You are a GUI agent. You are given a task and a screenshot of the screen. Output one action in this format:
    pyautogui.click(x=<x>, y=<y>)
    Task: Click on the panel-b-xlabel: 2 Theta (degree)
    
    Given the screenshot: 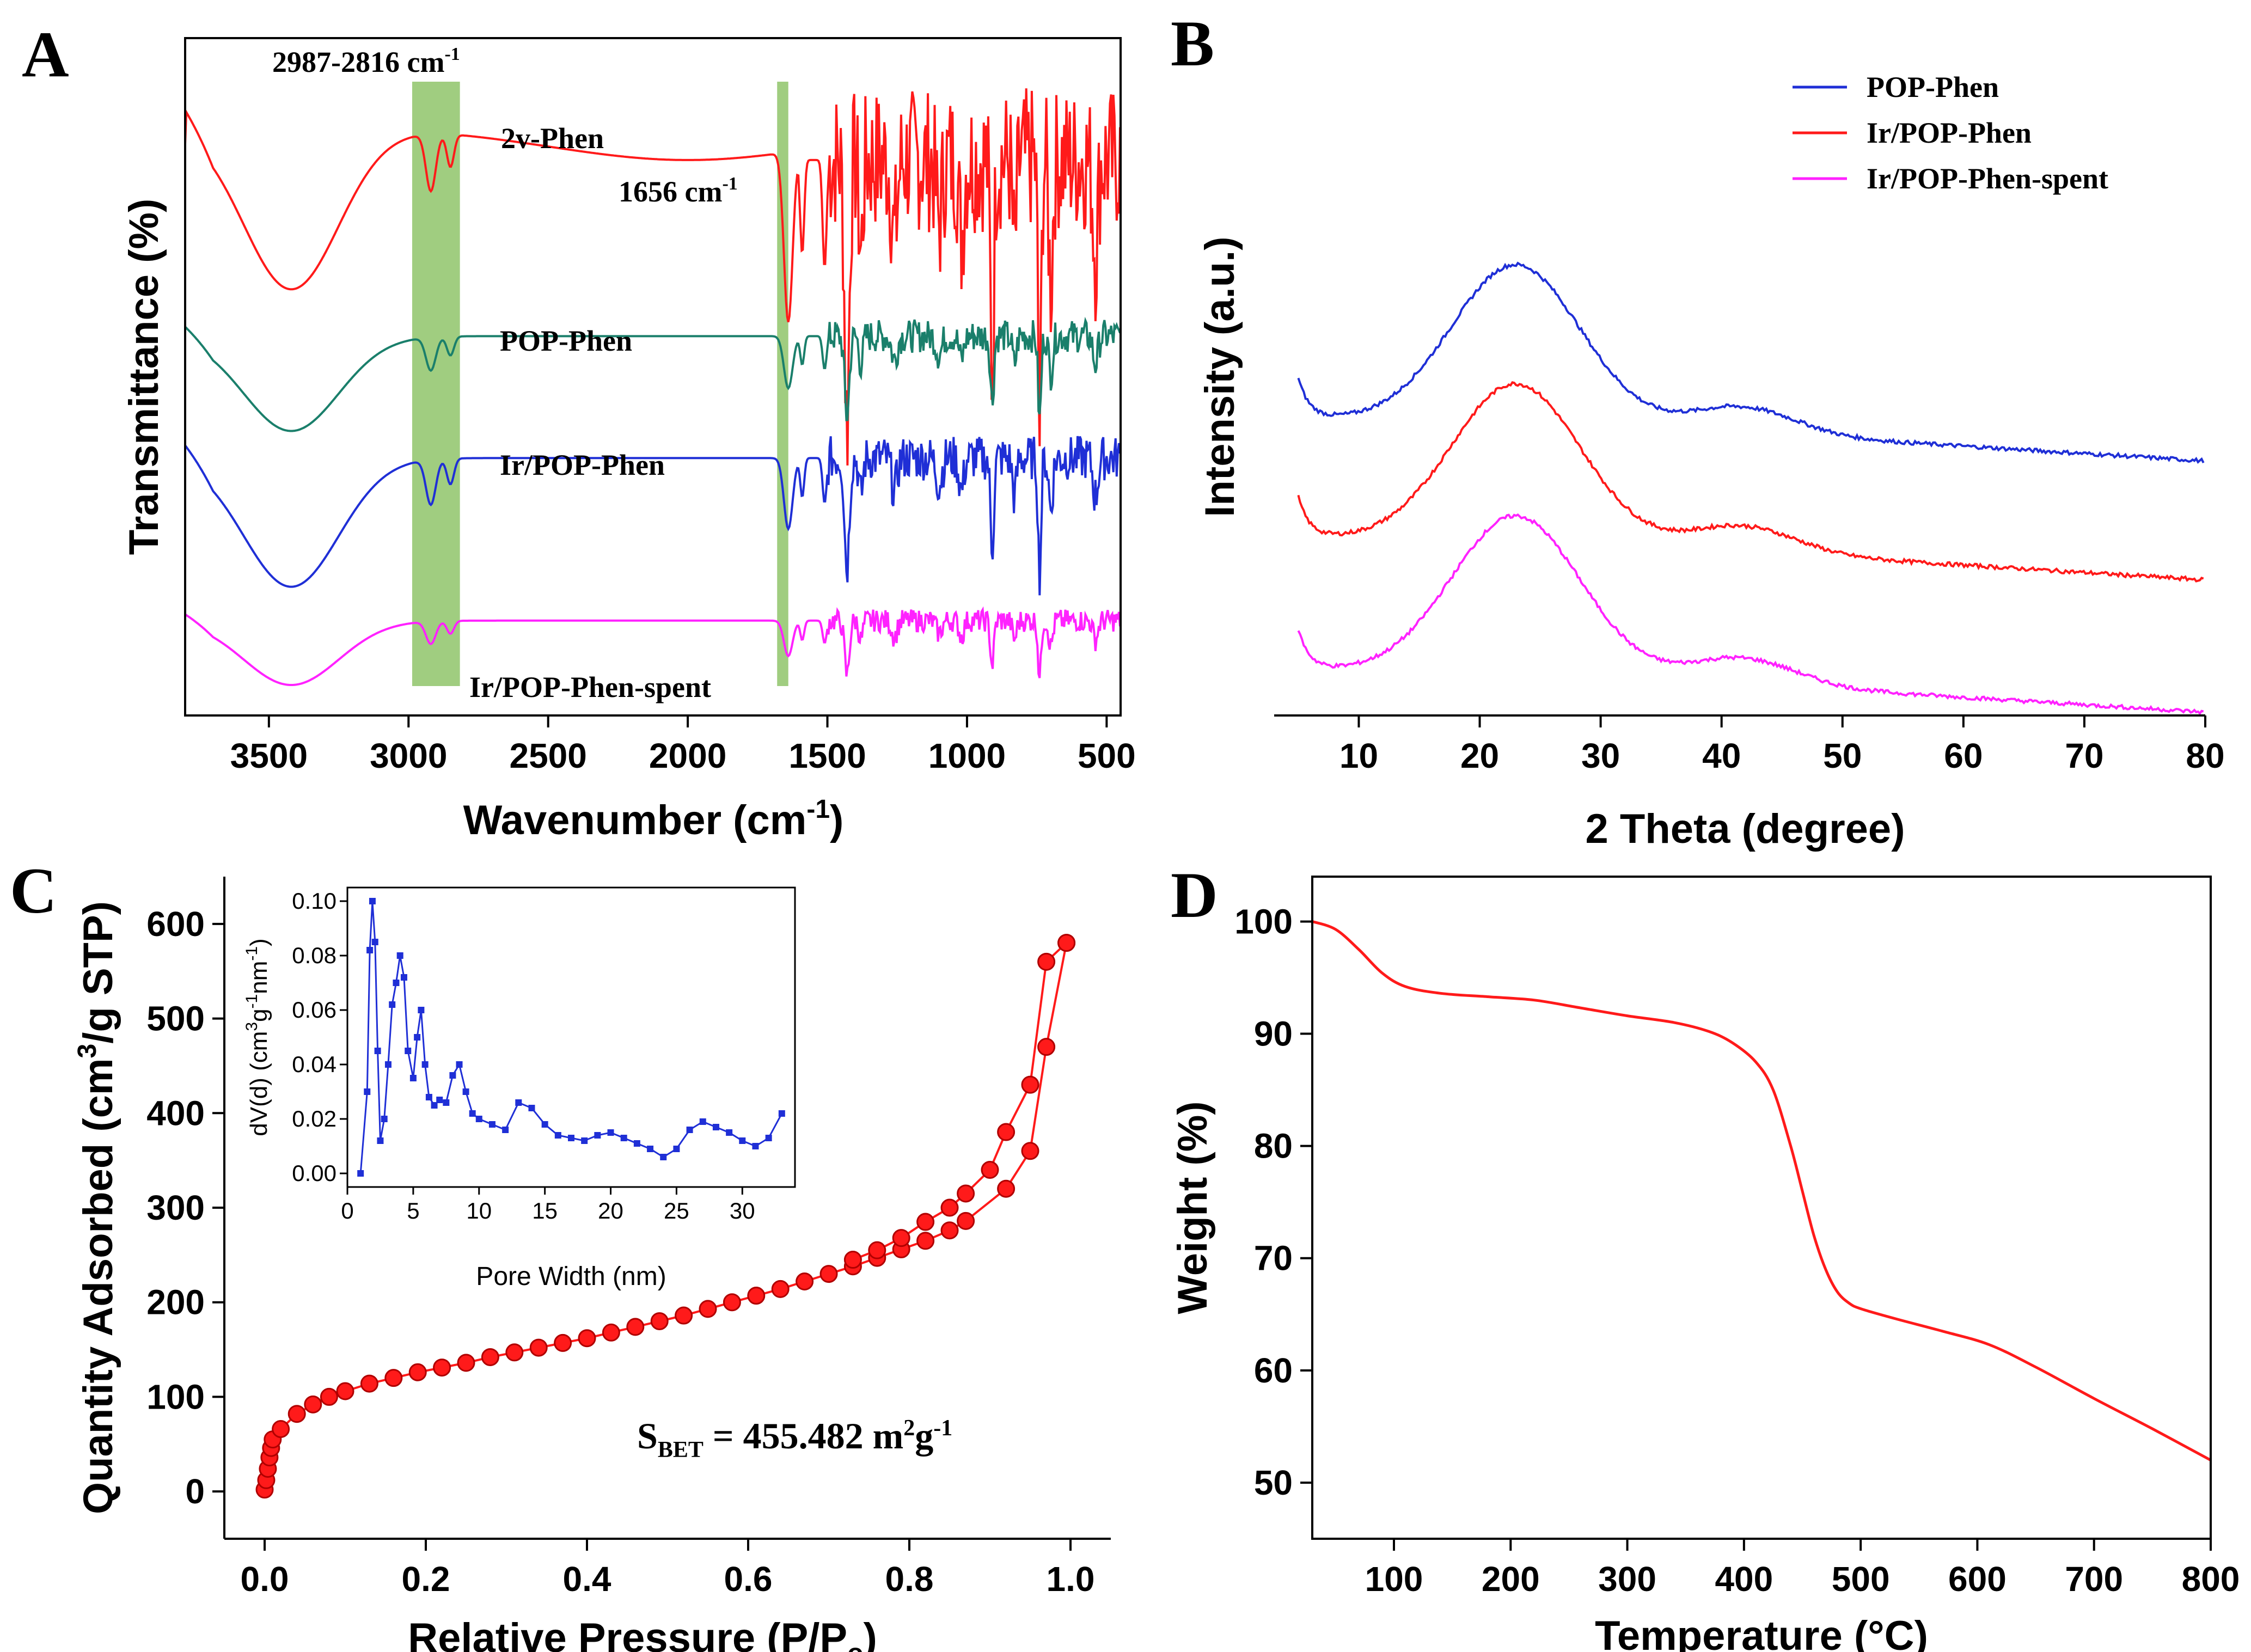 What is the action you would take?
    pyautogui.click(x=1745, y=829)
    